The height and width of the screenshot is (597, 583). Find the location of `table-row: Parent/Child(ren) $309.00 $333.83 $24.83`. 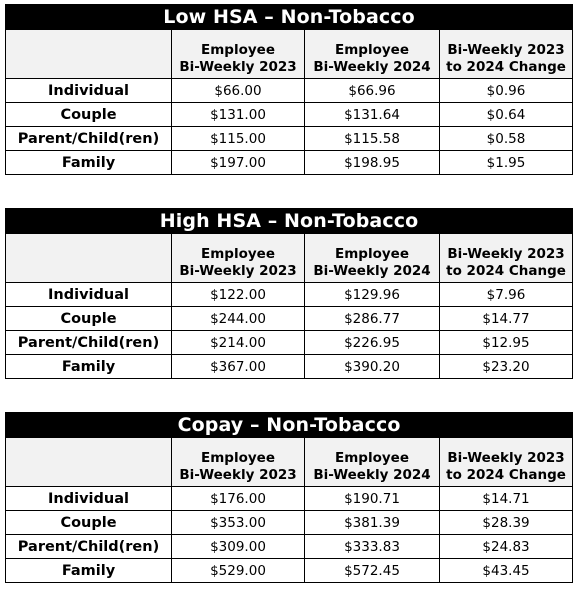

table-row: Parent/Child(ren) $309.00 $333.83 $24.83 is located at coordinates (289, 546).